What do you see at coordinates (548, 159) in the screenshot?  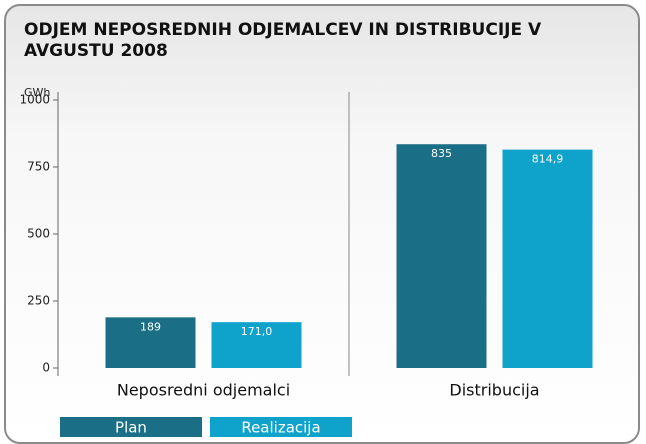 I see `value-label: 814,9` at bounding box center [548, 159].